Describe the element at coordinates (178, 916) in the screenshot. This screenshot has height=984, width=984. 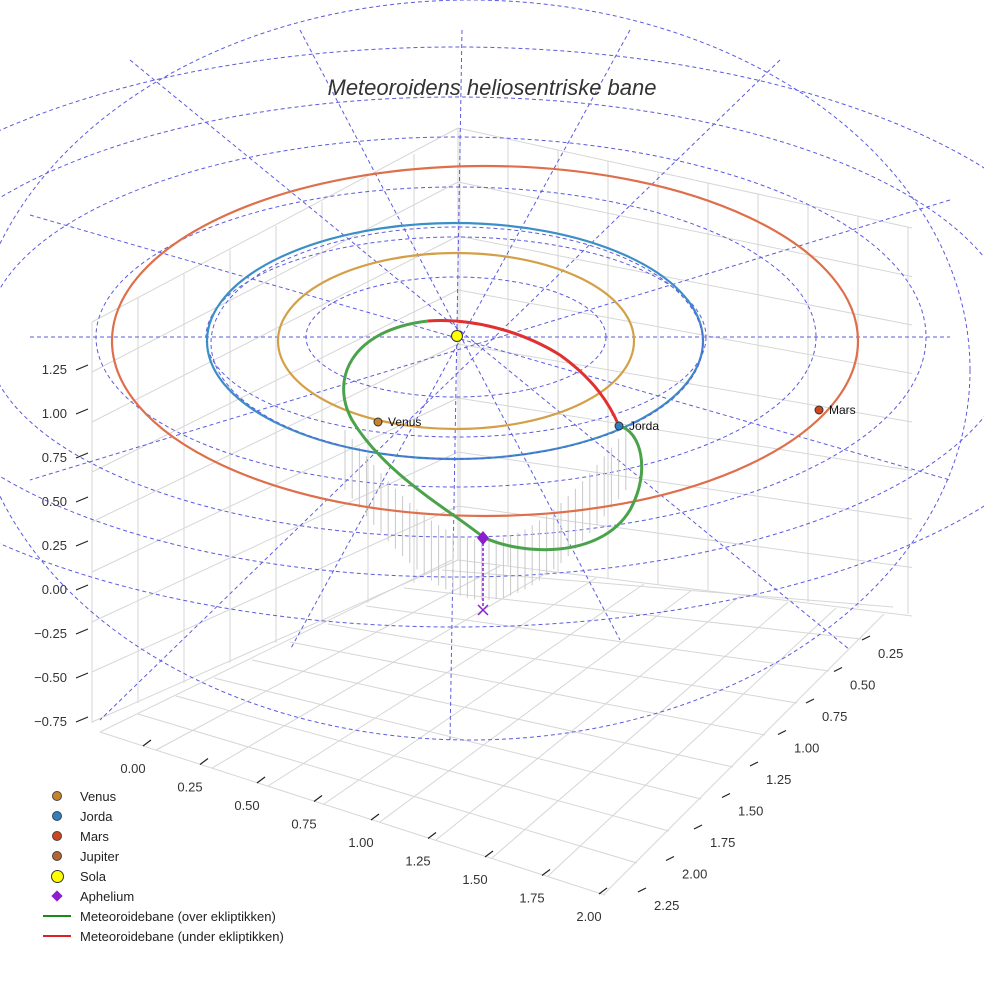
I see `legend-label: Meteoroidebane (over ekliptikken)` at that location.